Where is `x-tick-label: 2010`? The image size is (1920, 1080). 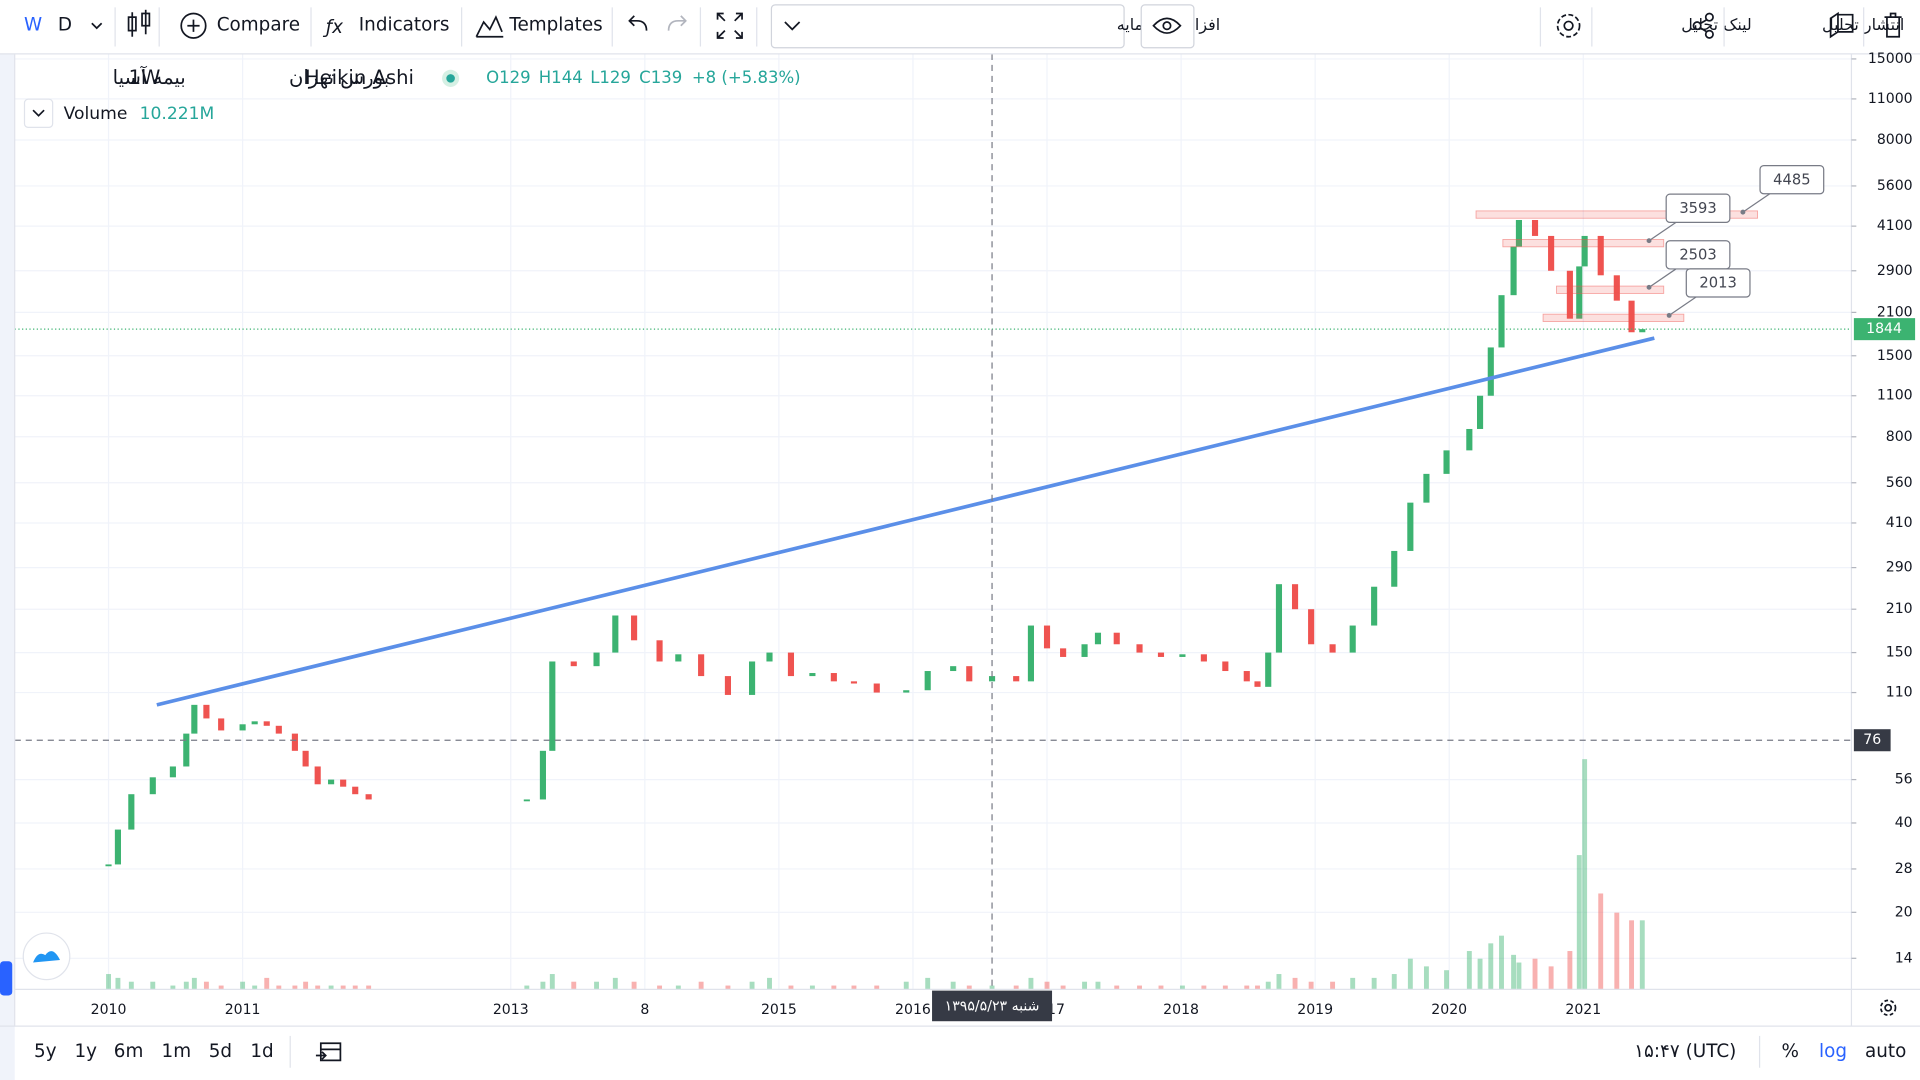 x-tick-label: 2010 is located at coordinates (109, 1010).